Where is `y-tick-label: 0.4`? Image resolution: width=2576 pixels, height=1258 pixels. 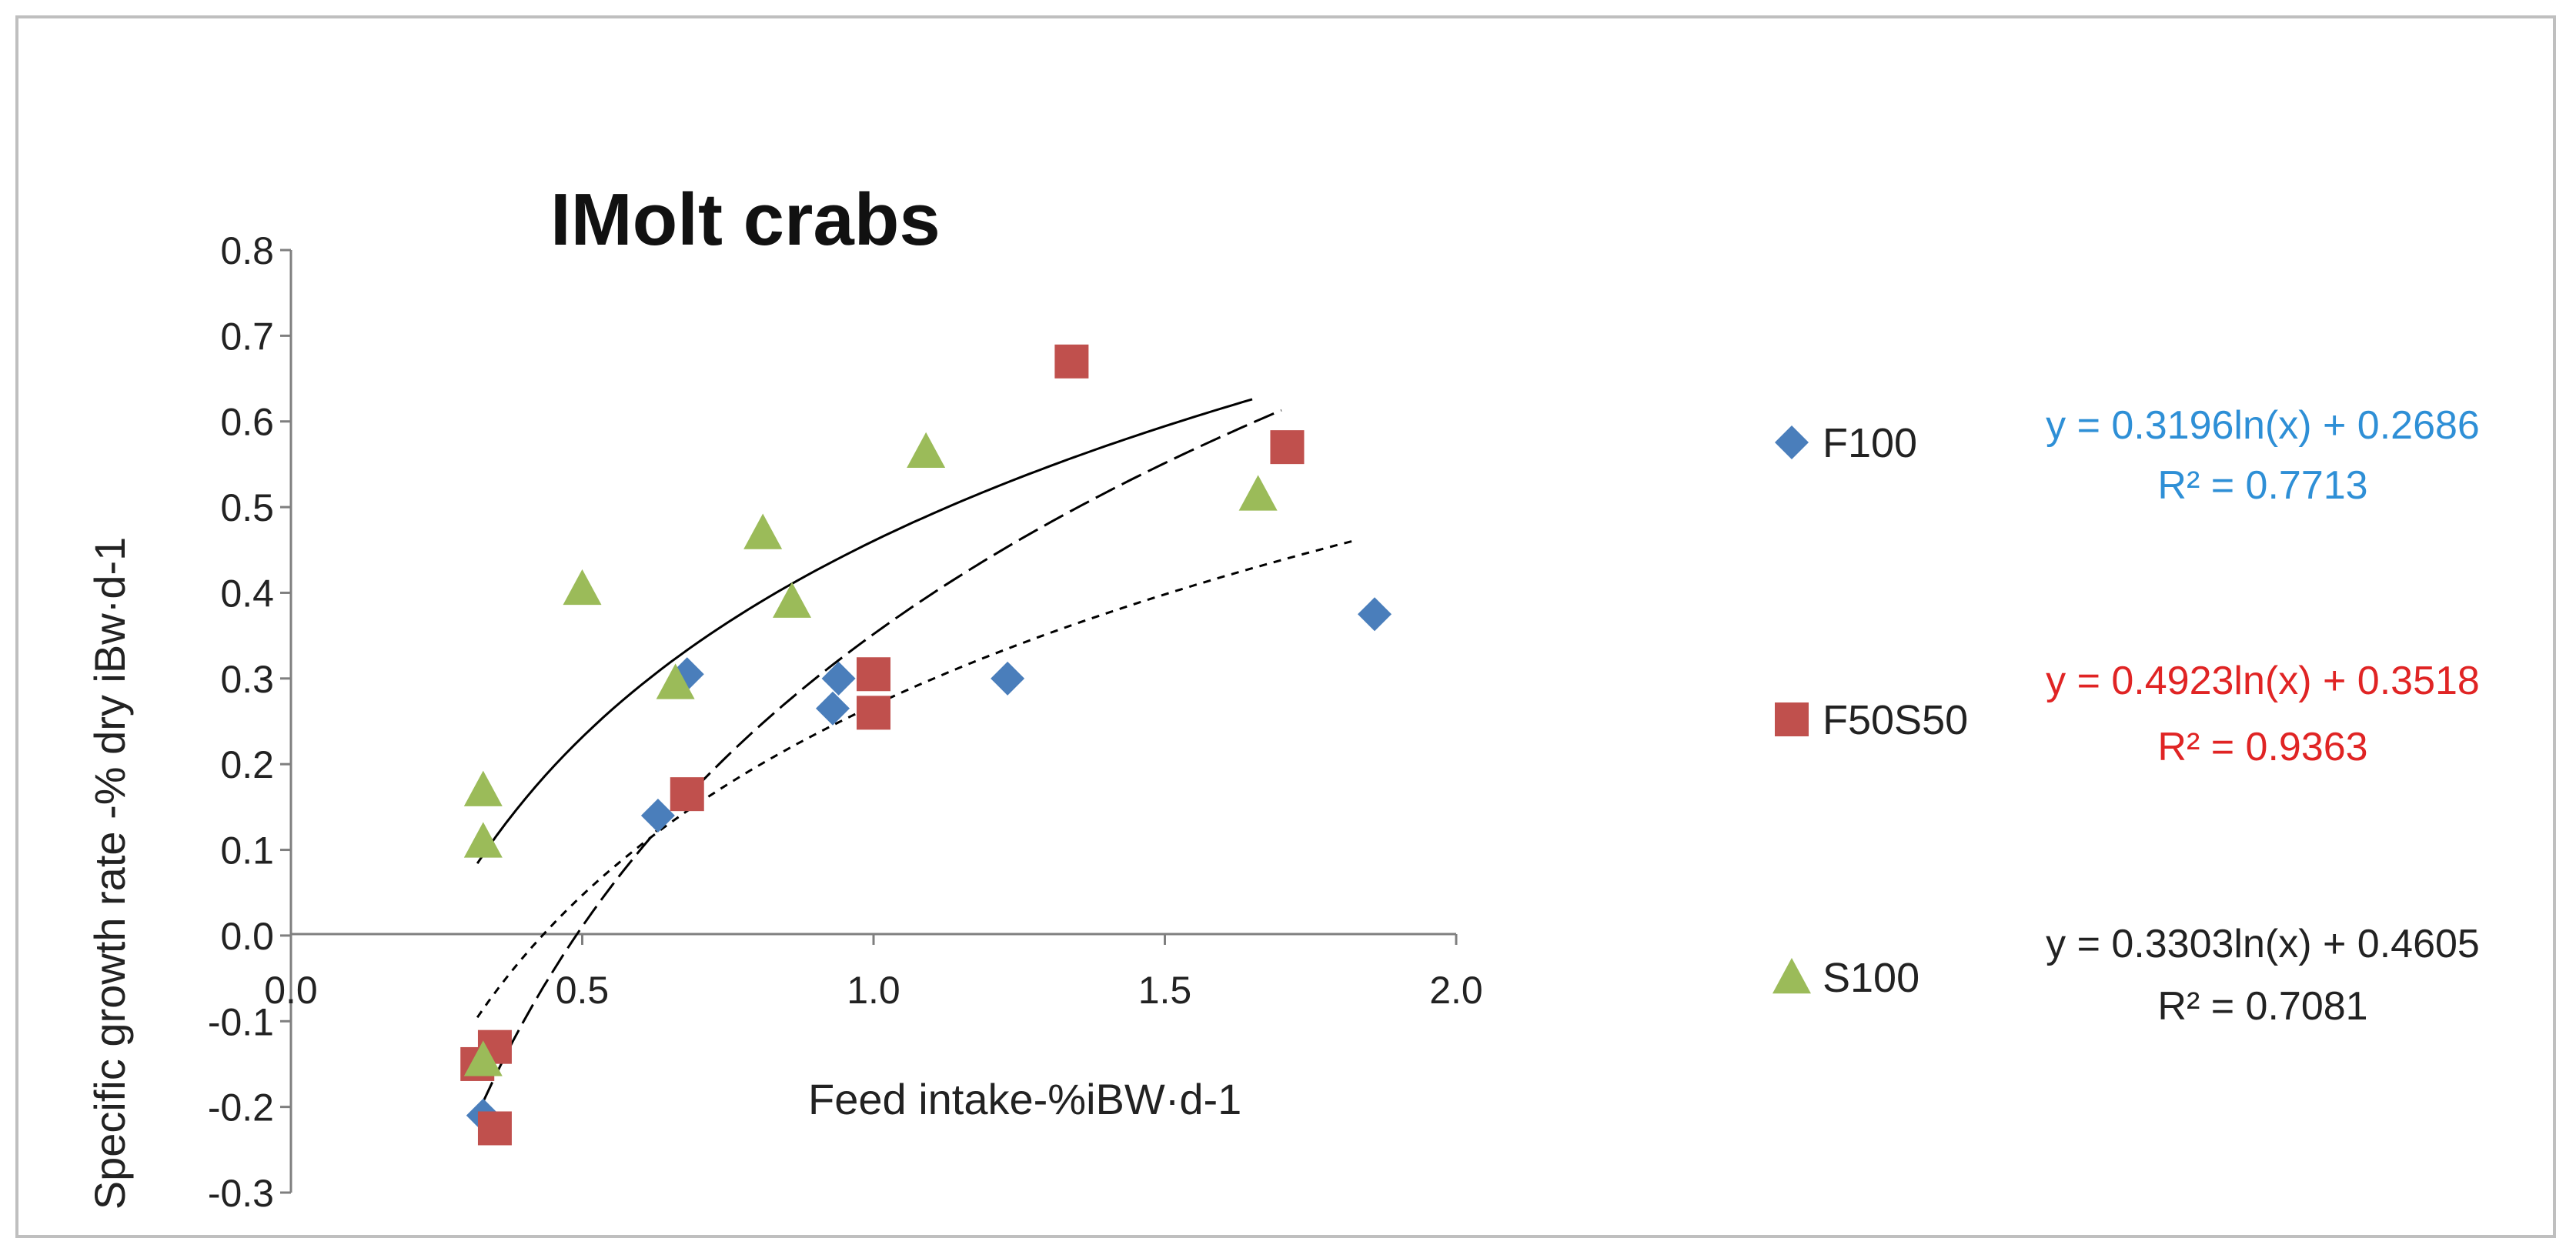
y-tick-label: 0.4 is located at coordinates (247, 593).